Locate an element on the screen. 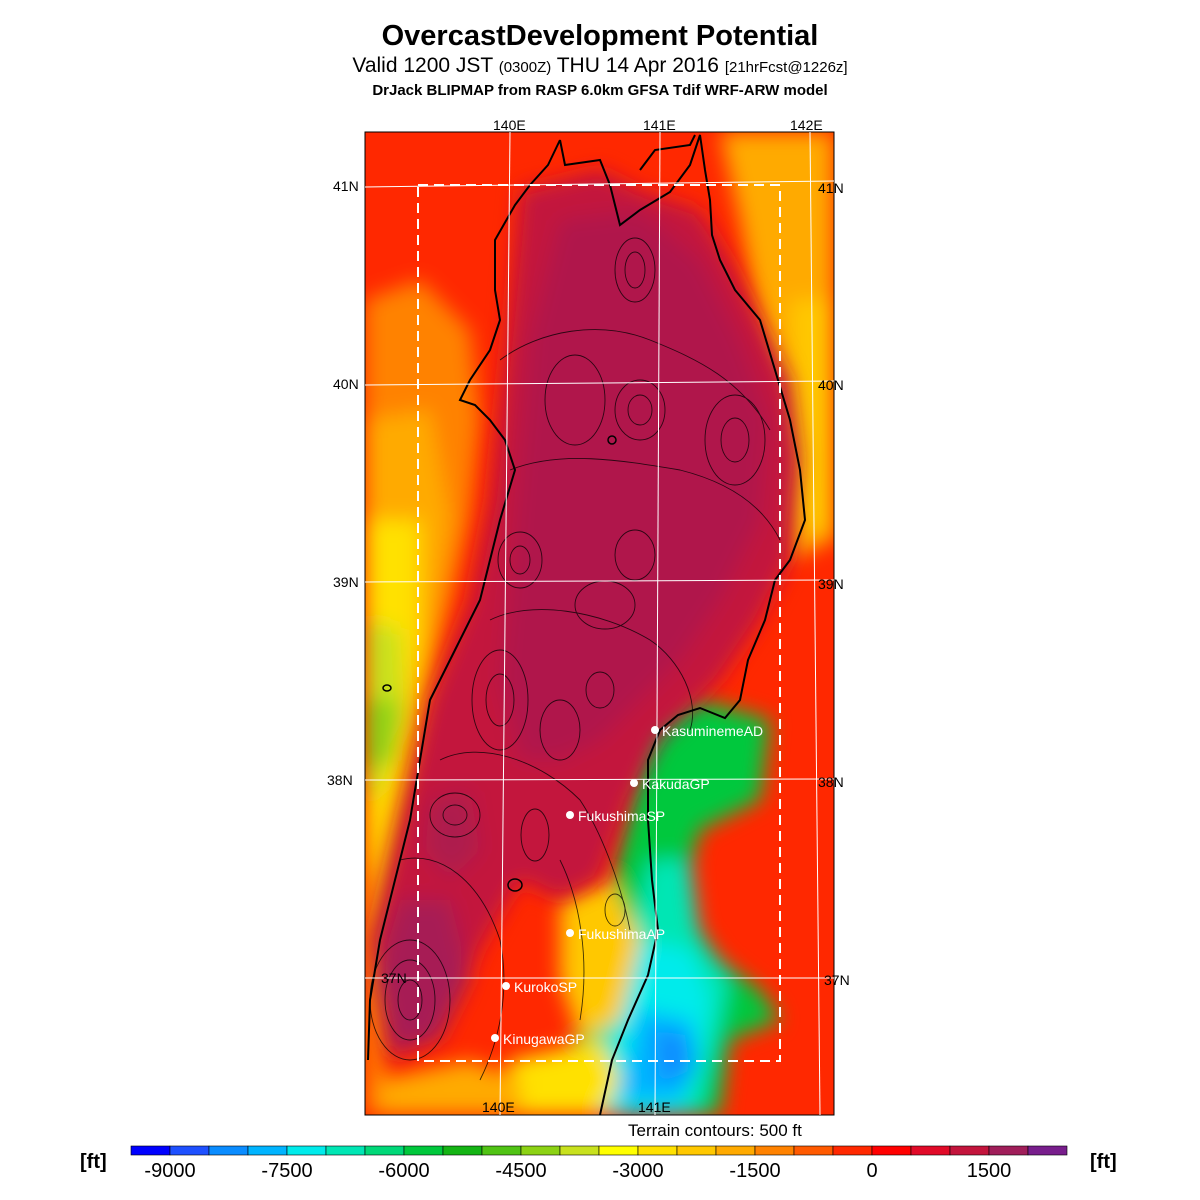  colorbar-tick-label: -7500 is located at coordinates (286, 1171).